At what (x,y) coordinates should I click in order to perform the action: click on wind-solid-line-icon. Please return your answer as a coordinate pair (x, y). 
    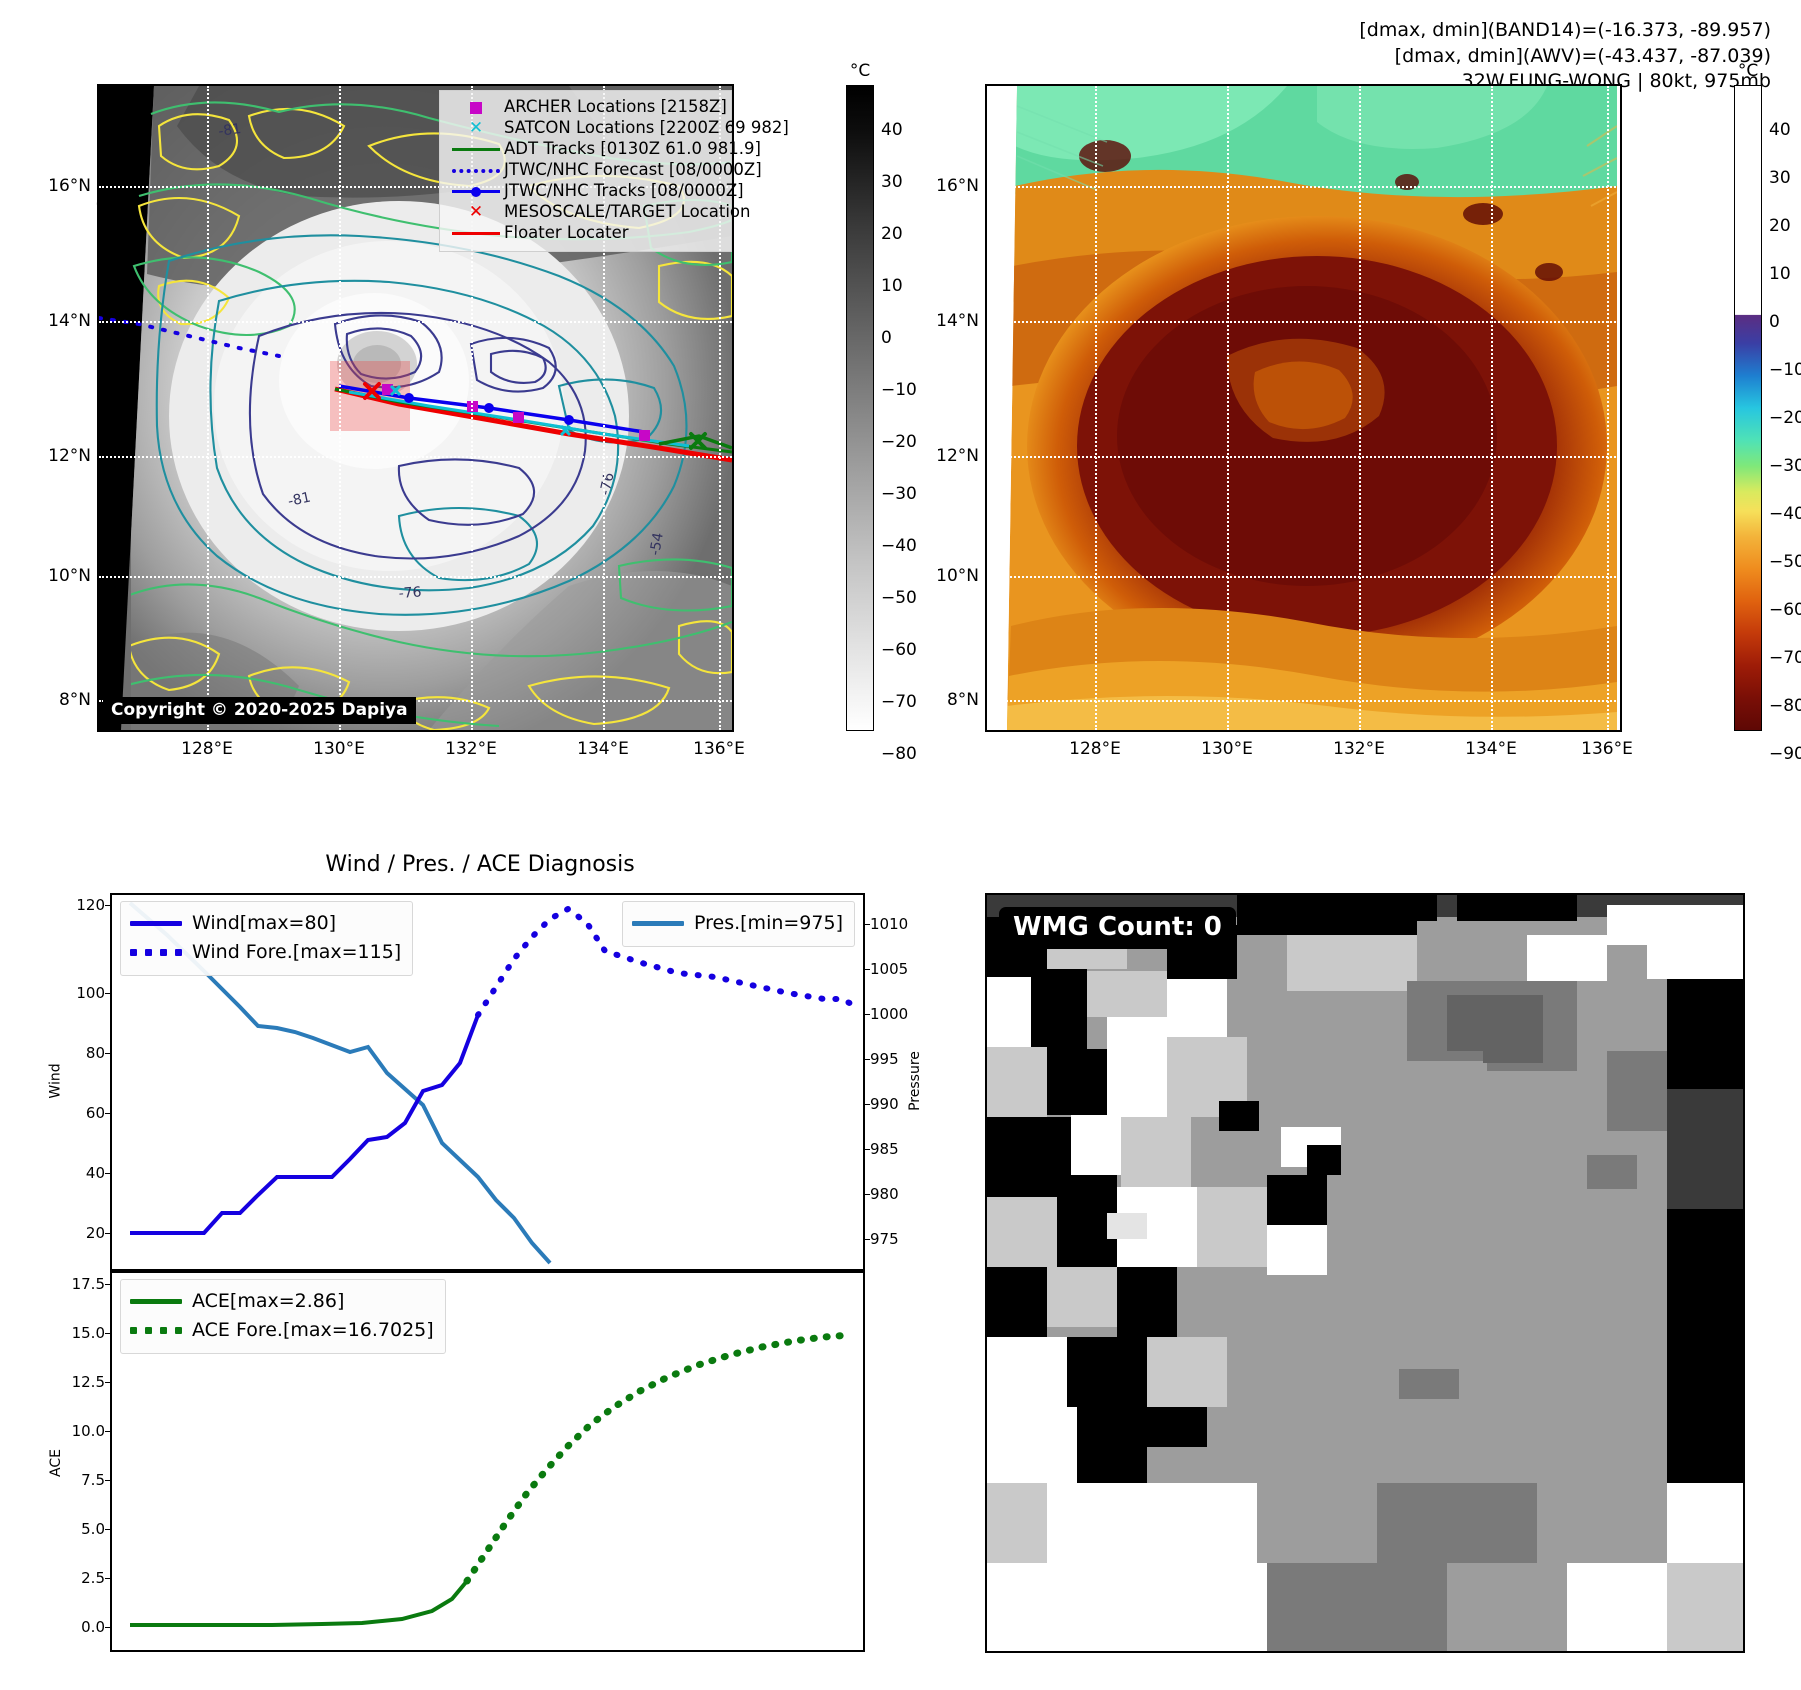
    Looking at the image, I should click on (161, 923).